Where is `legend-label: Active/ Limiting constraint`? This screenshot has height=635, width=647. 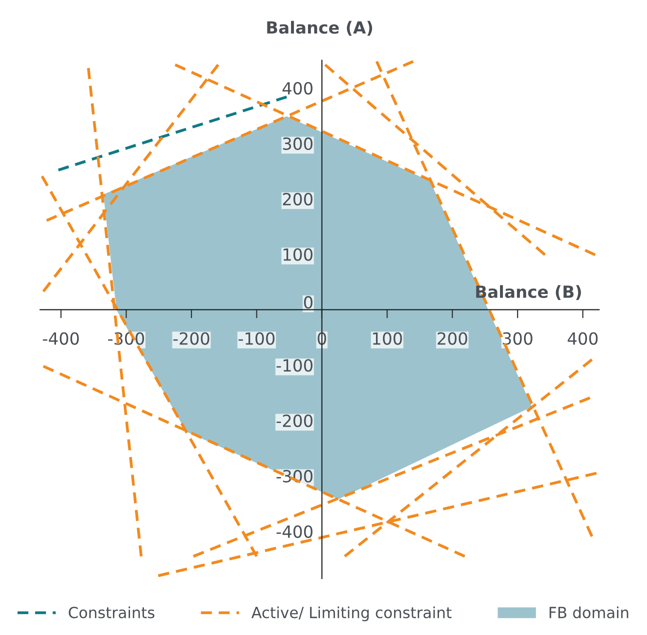
legend-label: Active/ Limiting constraint is located at coordinates (351, 614).